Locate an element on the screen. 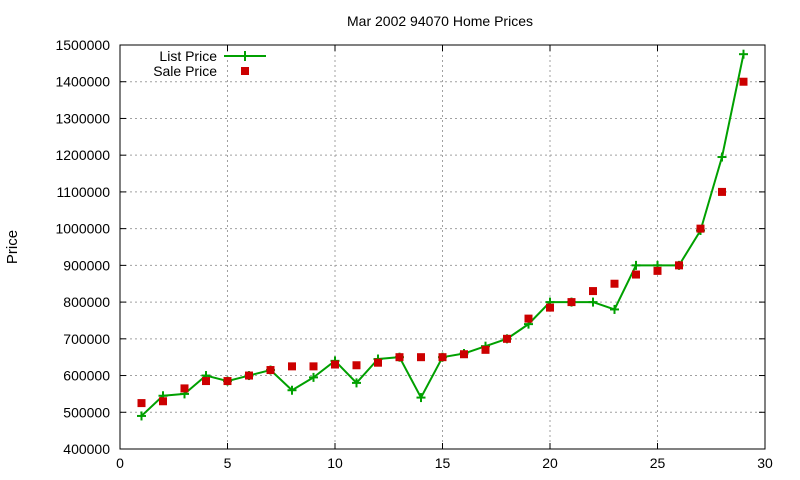 The image size is (800, 480). legend: List Price Sale Price is located at coordinates (209, 63).